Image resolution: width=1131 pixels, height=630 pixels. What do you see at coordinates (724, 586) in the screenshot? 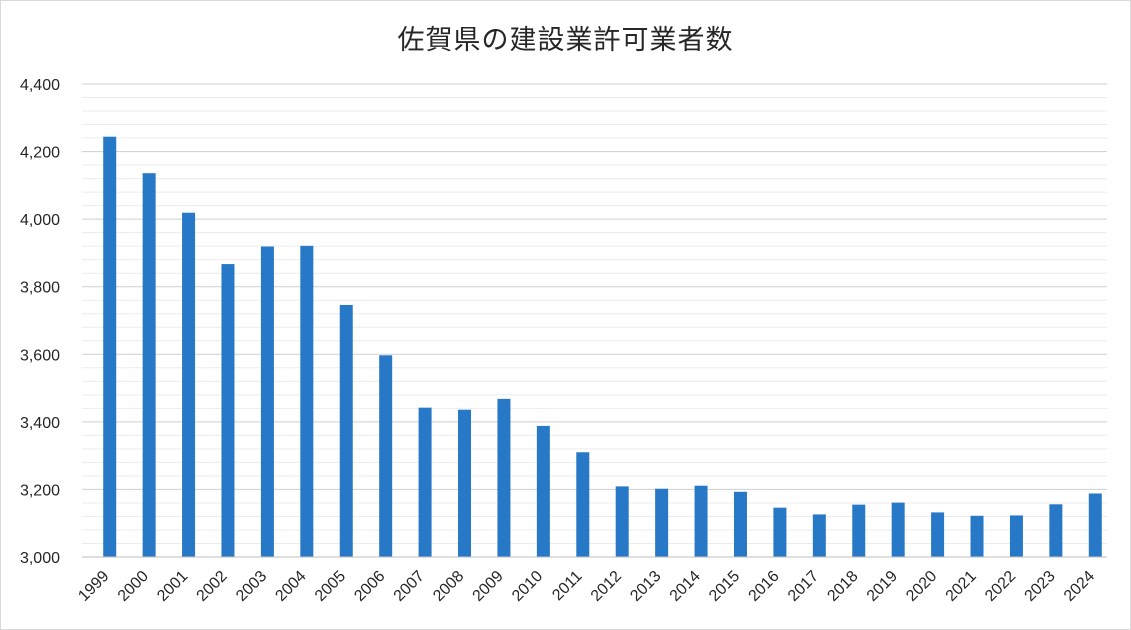
I see `x-tick-label: 2015` at bounding box center [724, 586].